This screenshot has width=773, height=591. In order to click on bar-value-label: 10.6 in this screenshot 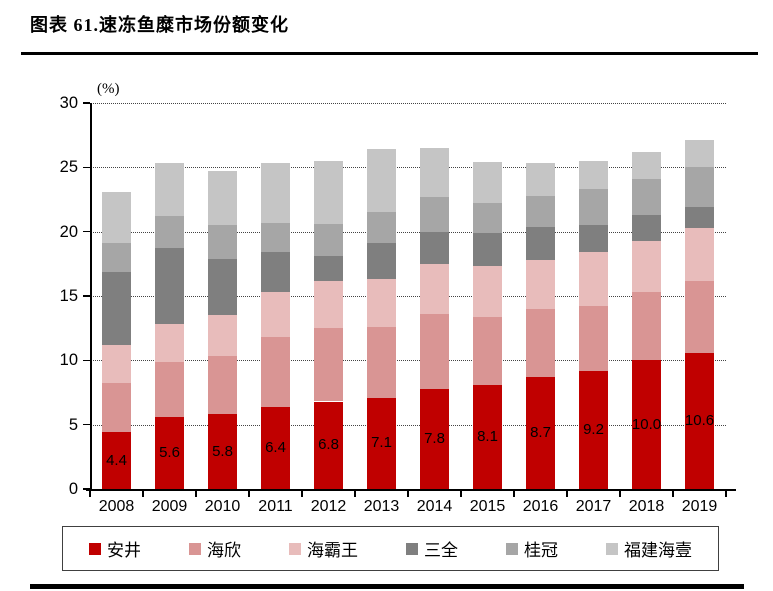, I will do `click(699, 420)`.